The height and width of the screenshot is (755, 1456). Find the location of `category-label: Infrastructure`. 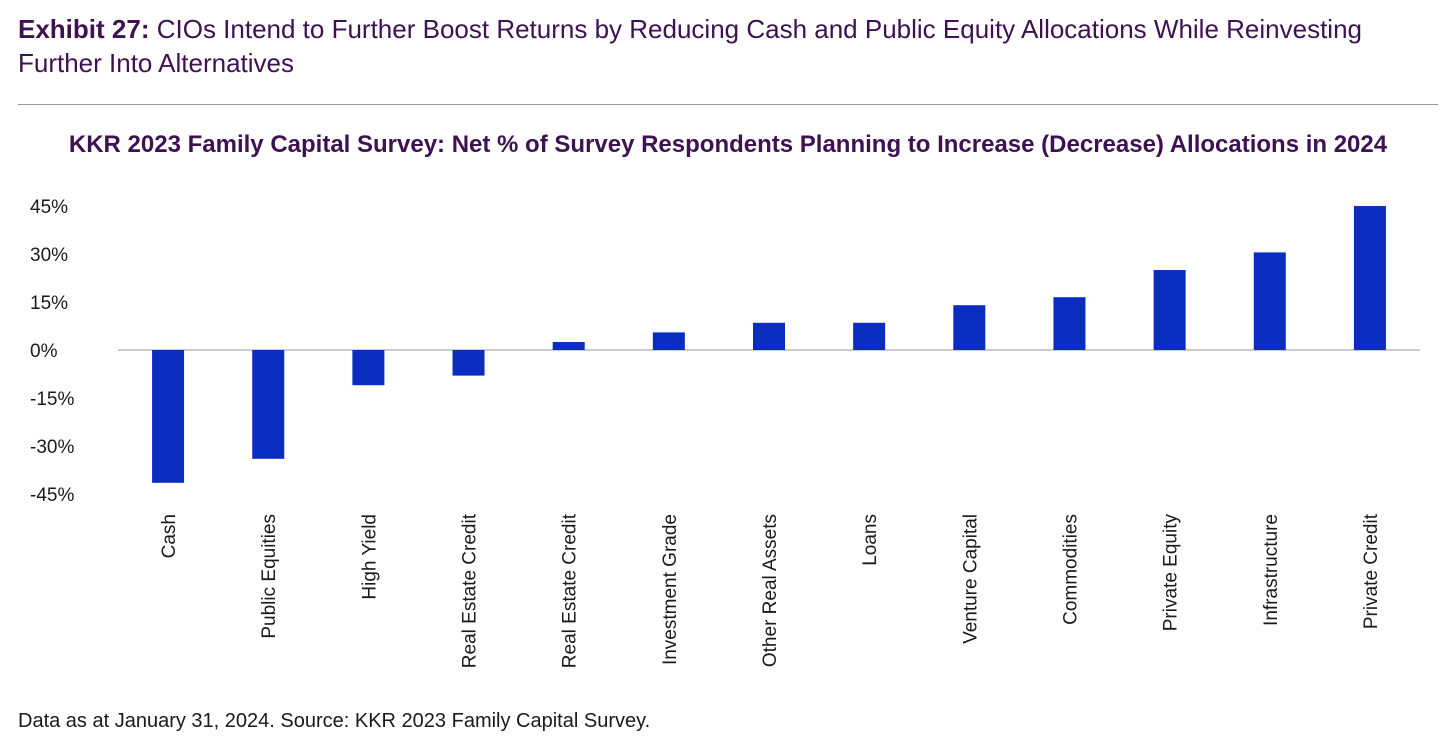

category-label: Infrastructure is located at coordinates (1271, 570).